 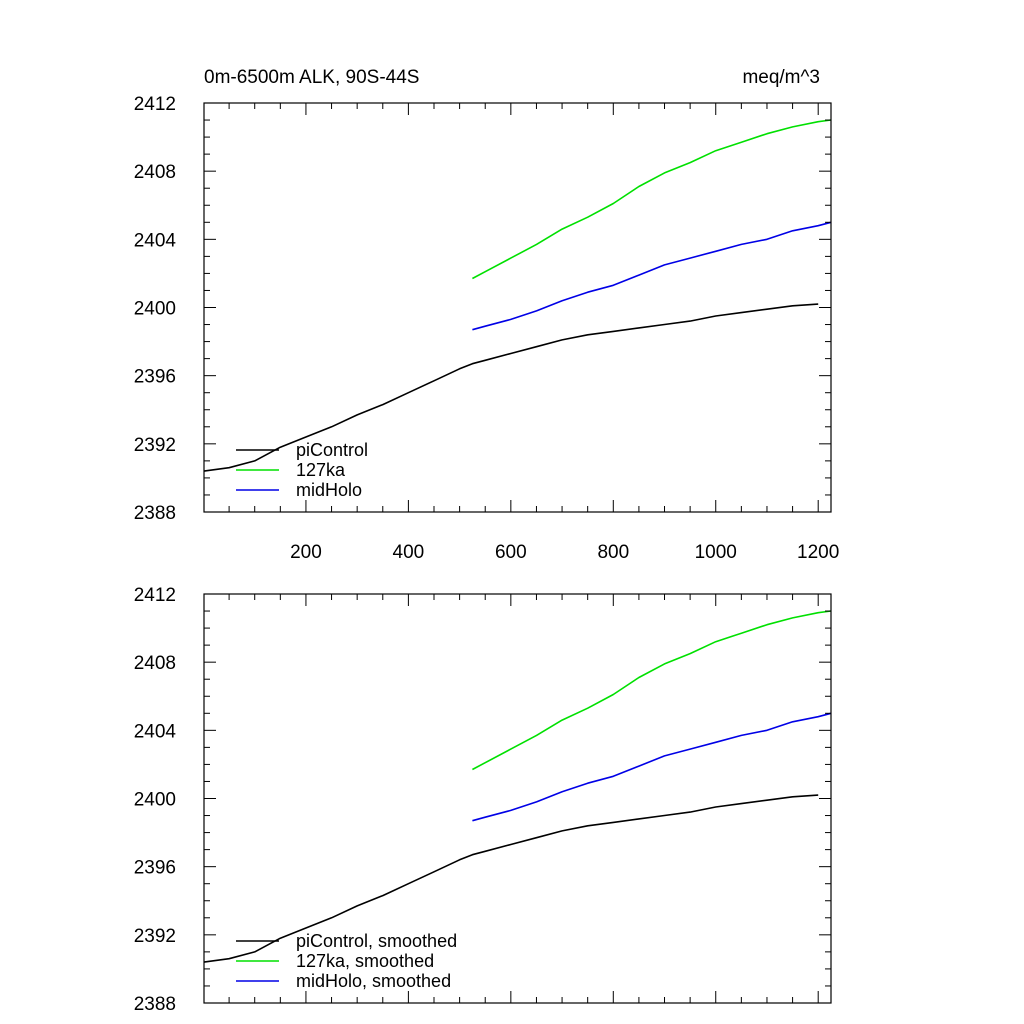 What do you see at coordinates (332, 450) in the screenshot?
I see `legend-label: piControl` at bounding box center [332, 450].